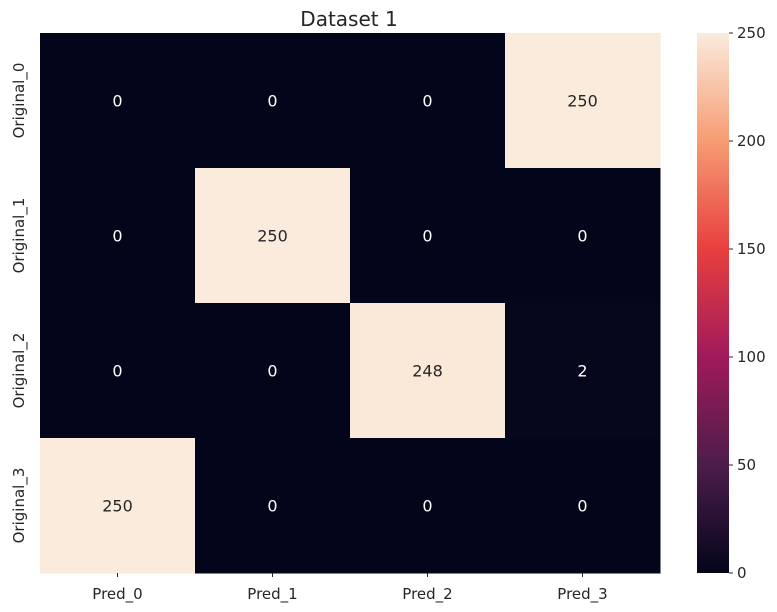 The height and width of the screenshot is (612, 777). What do you see at coordinates (747, 303) in the screenshot?
I see `colorbar-ticks: 0 50 100 150 200 250` at bounding box center [747, 303].